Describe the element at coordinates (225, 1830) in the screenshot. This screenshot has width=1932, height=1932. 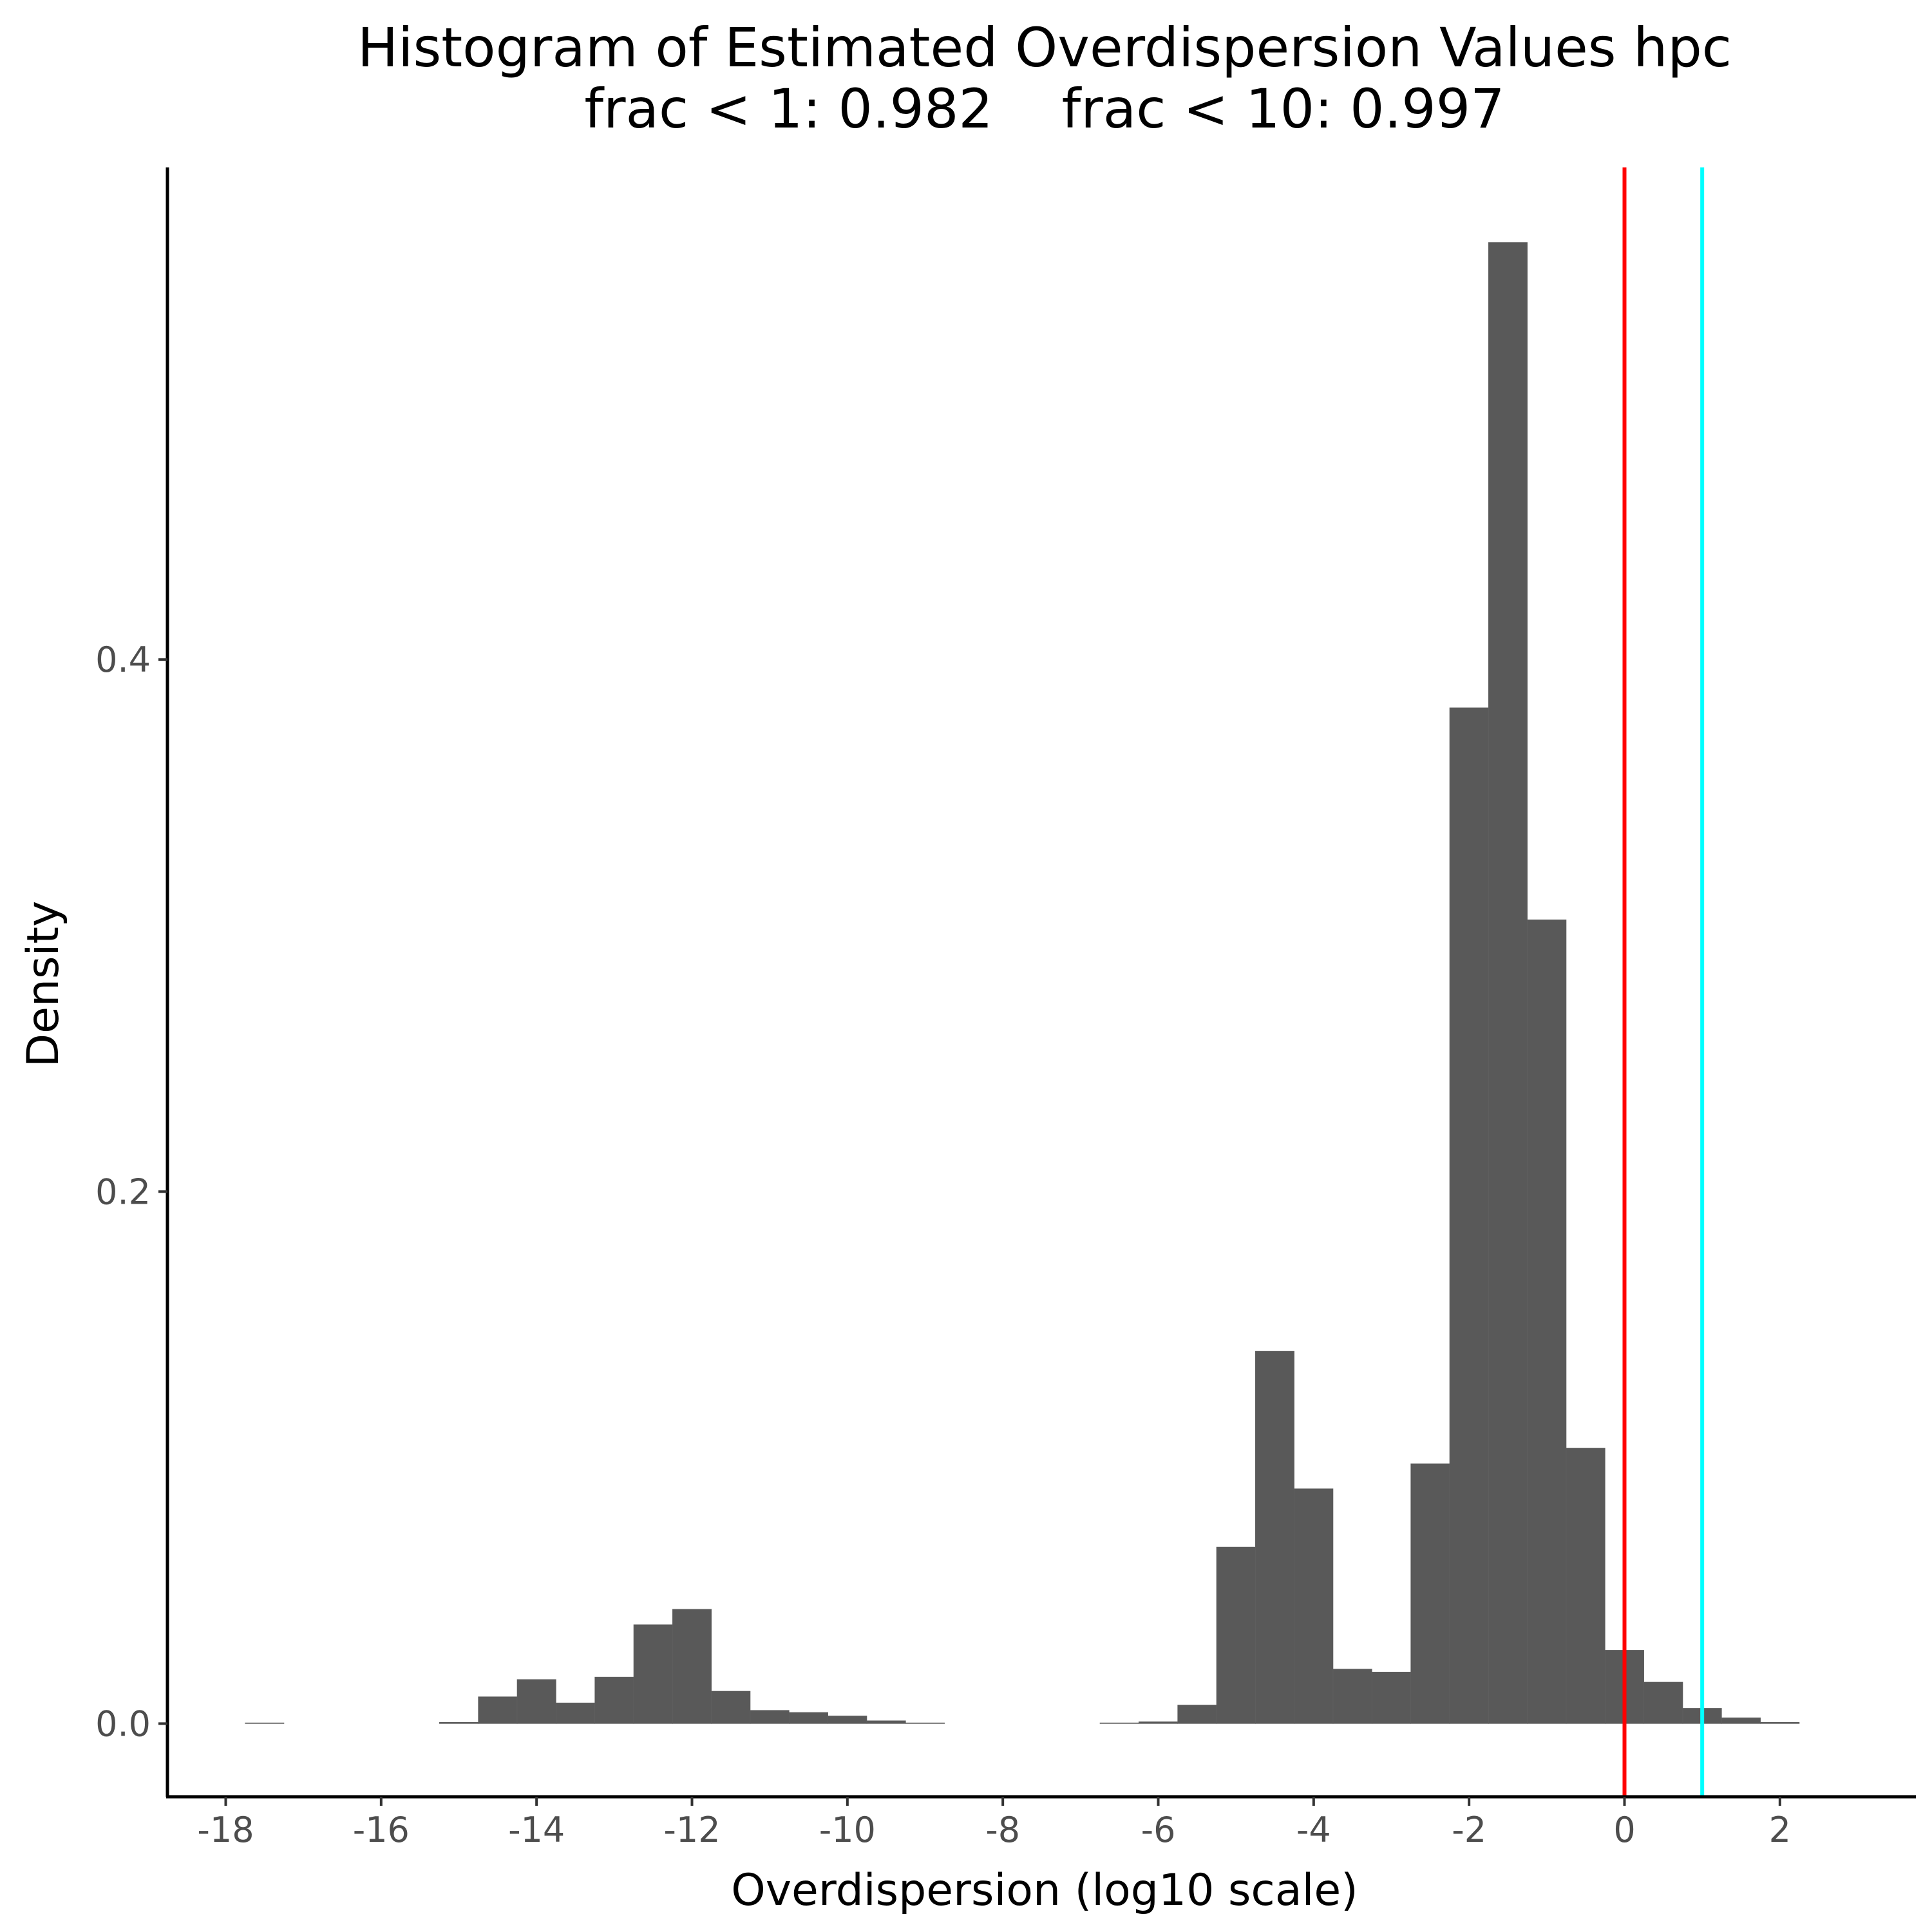
I see `x-tick-label: -18` at that location.